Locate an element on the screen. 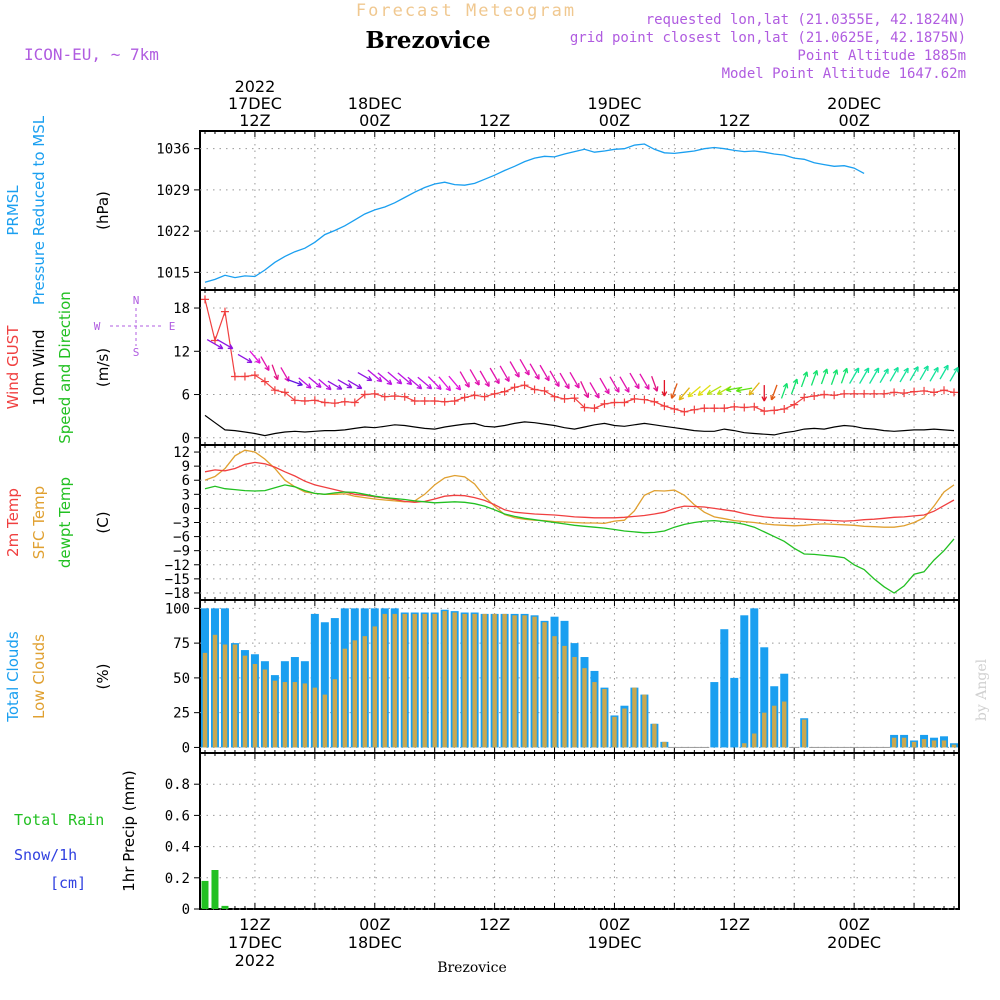 The width and height of the screenshot is (1000, 1000). precip-ytick-label: 0 is located at coordinates (186, 910).